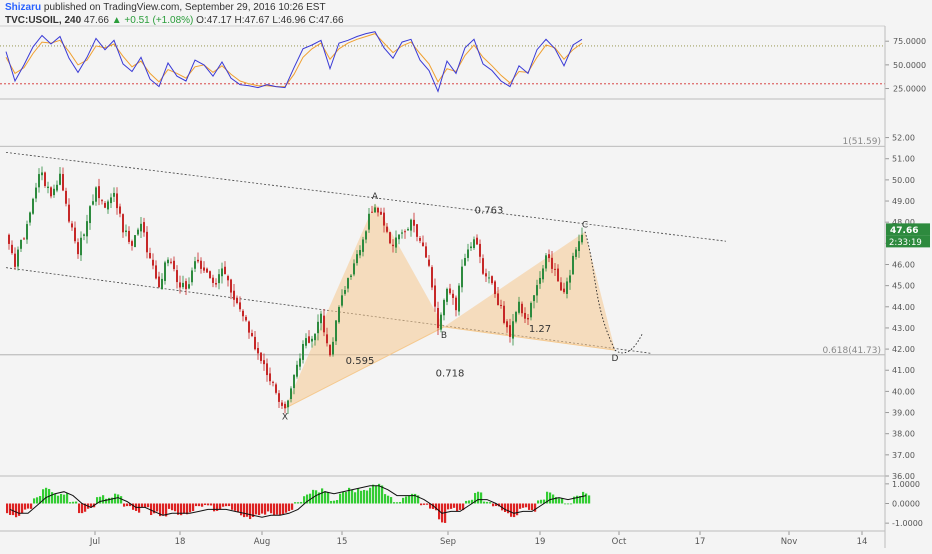 The height and width of the screenshot is (554, 932). Describe the element at coordinates (478, 539) in the screenshot. I see `time-axis: Jul 18 Aug 15 Sep 19 Oct 17 Nov 14` at that location.